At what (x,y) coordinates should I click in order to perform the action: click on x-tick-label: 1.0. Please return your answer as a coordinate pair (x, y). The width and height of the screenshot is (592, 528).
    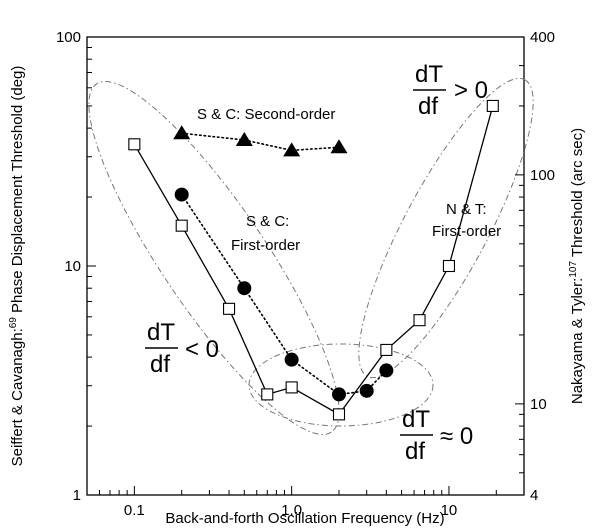
    Looking at the image, I should click on (291, 510).